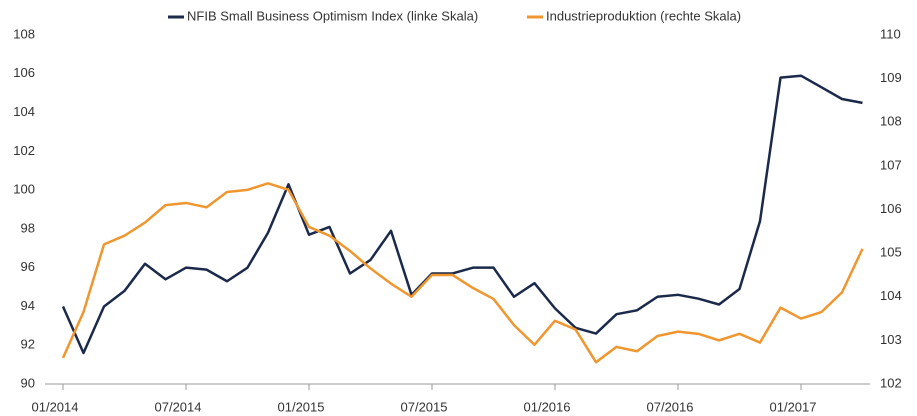 The width and height of the screenshot is (917, 416). Describe the element at coordinates (24, 72) in the screenshot. I see `y-tick-label: 106` at that location.